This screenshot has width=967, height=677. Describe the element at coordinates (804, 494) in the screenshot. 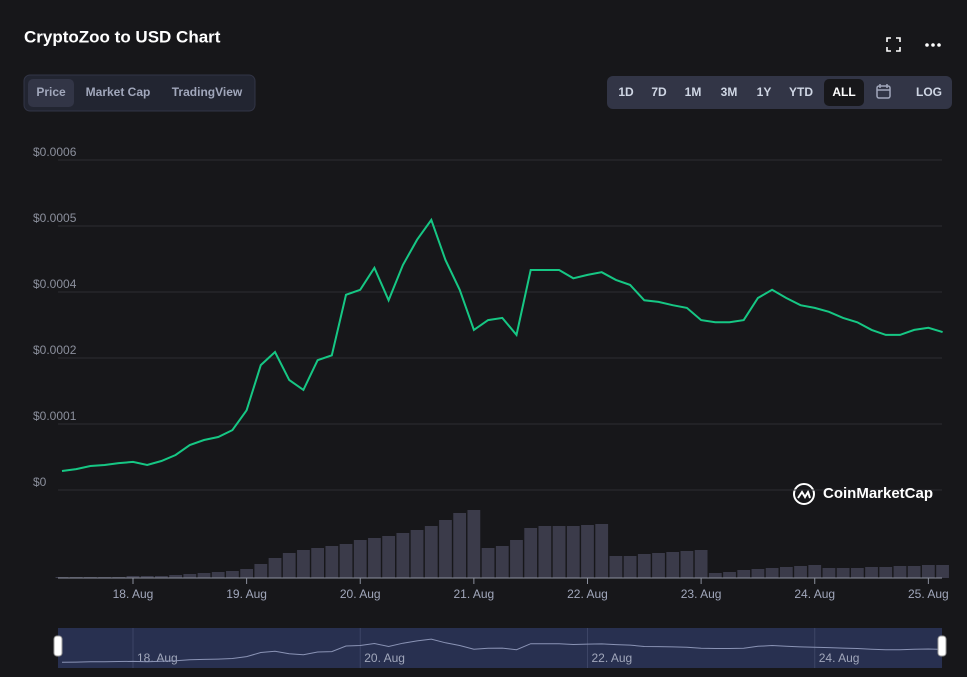

I see `watermark-logo` at that location.